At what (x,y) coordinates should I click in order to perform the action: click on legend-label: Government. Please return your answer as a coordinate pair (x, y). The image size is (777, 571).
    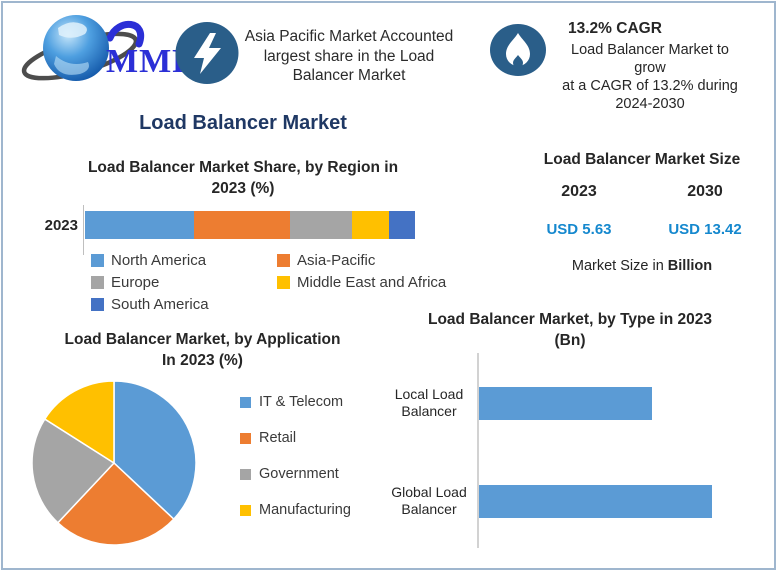
    Looking at the image, I should click on (299, 474).